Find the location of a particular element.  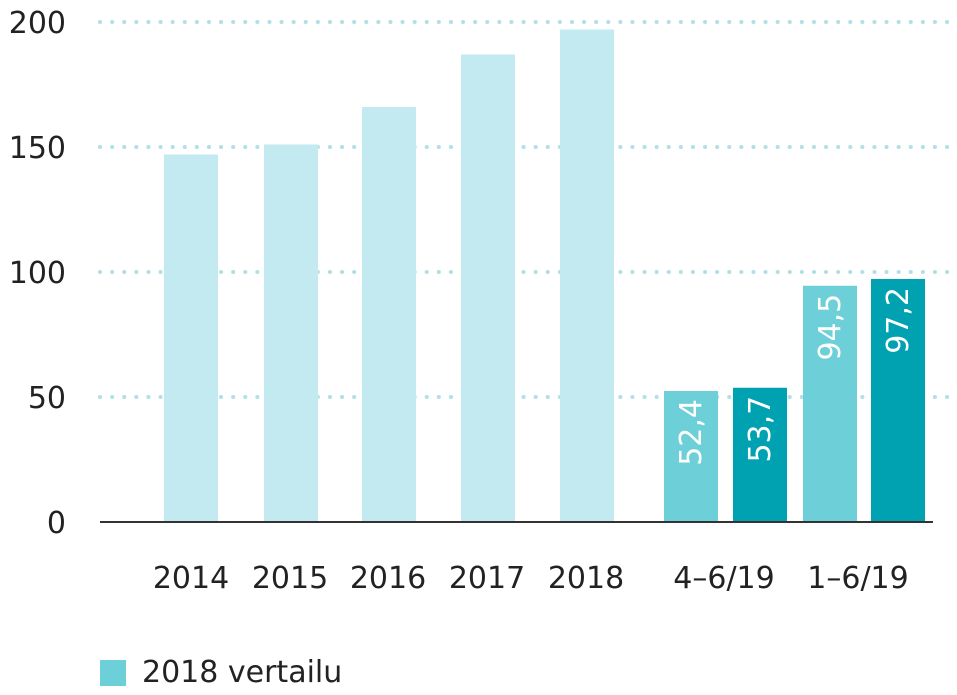

y-tick-label: 100 is located at coordinates (37, 273).